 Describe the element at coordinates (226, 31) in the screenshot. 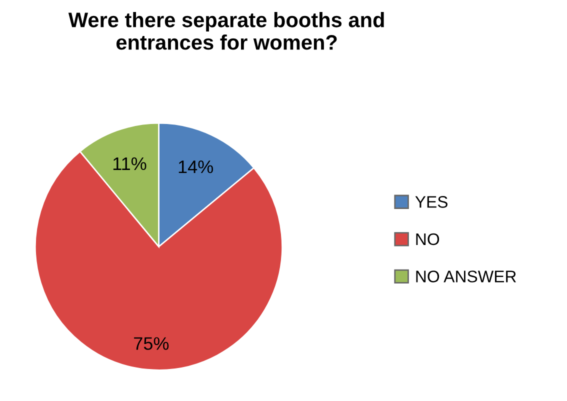

I see `chart-title: Were there separate booths and entrances for women?` at that location.